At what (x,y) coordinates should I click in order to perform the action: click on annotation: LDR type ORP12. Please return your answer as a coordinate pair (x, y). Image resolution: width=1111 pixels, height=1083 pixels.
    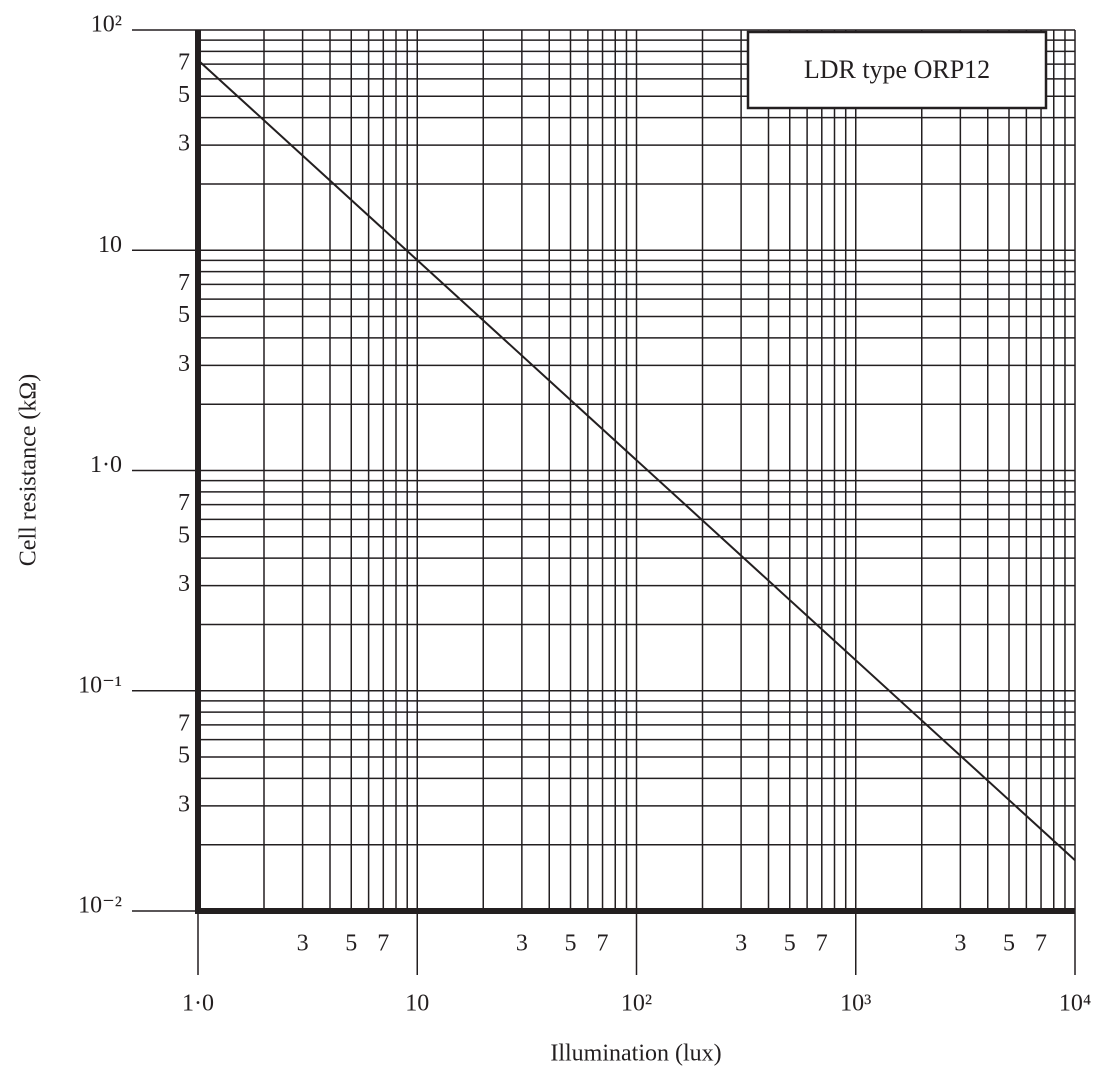
    Looking at the image, I should click on (897, 69).